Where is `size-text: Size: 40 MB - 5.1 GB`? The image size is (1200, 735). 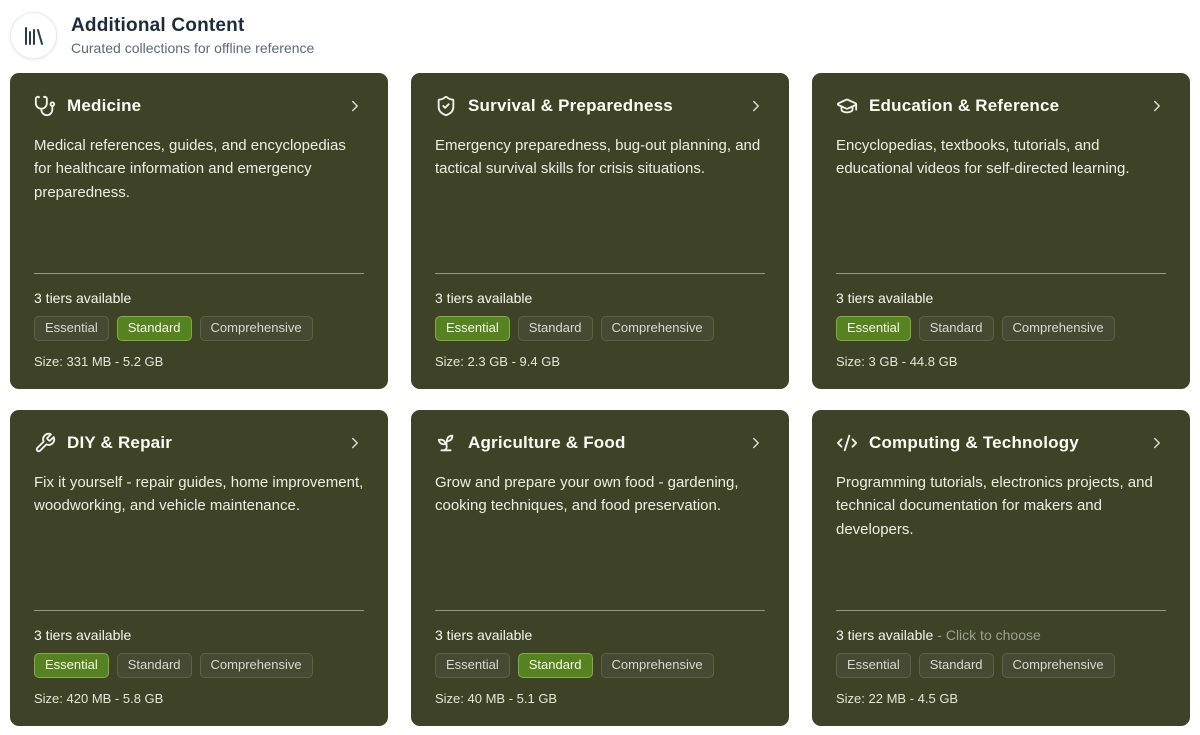
size-text: Size: 40 MB - 5.1 GB is located at coordinates (496, 698).